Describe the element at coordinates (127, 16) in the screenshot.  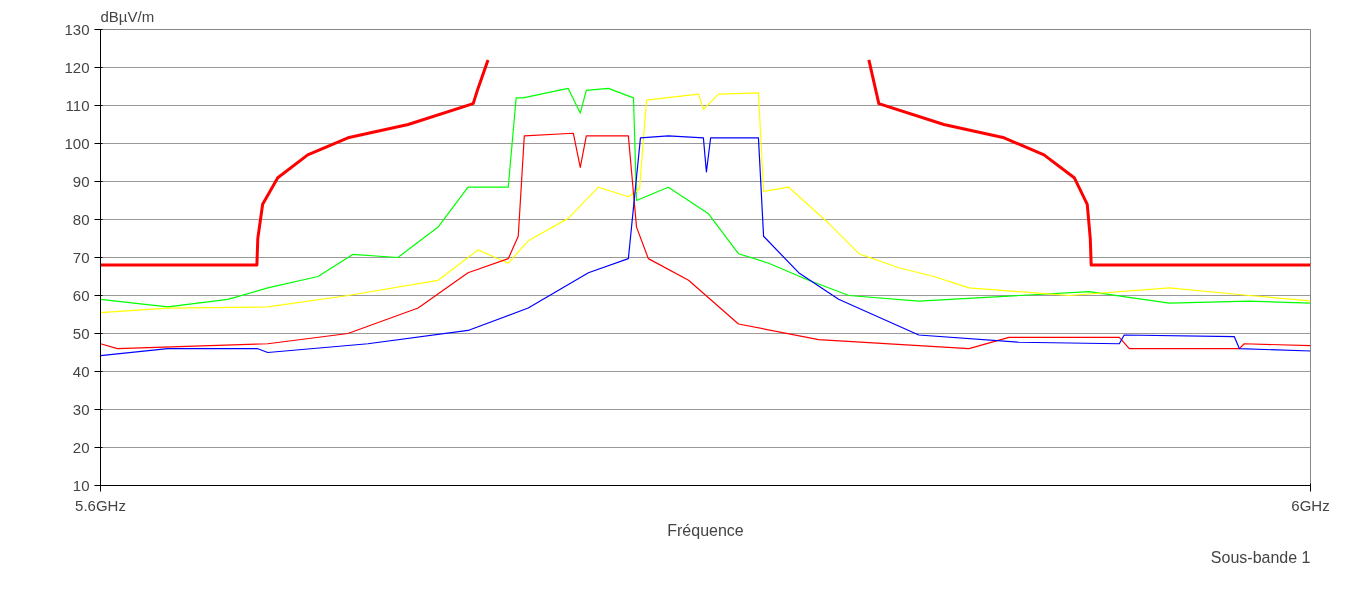
I see `y-axis-title: dBµV/m` at that location.